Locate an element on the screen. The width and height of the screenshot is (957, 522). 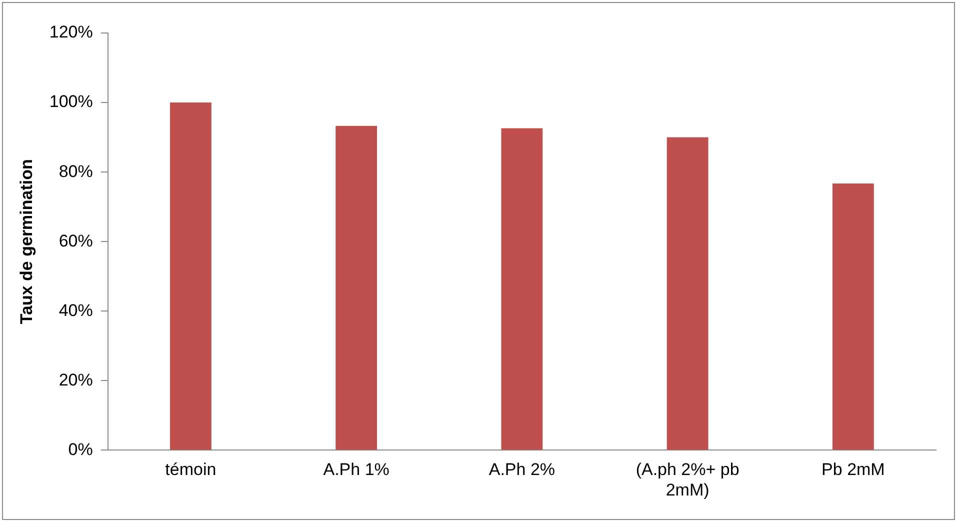
y-tick-label: 60% is located at coordinates (75, 240).